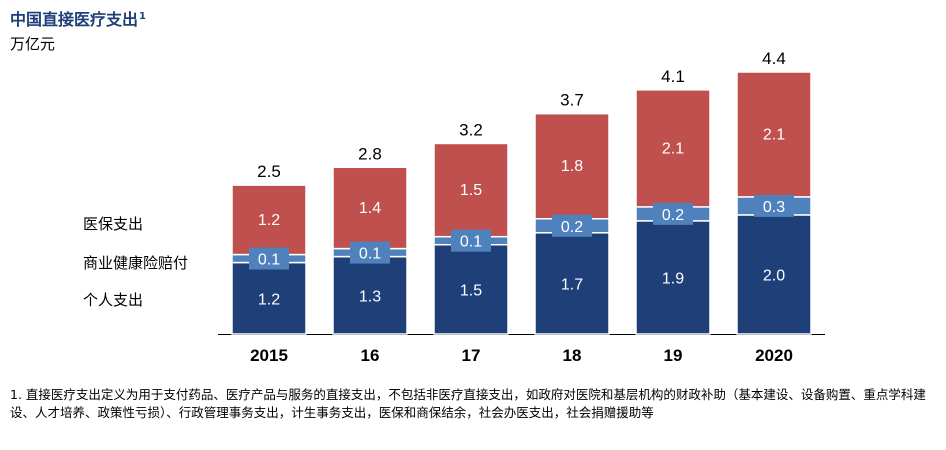 The width and height of the screenshot is (946, 450). I want to click on data-label-commercial-2015: 0.1, so click(269, 260).